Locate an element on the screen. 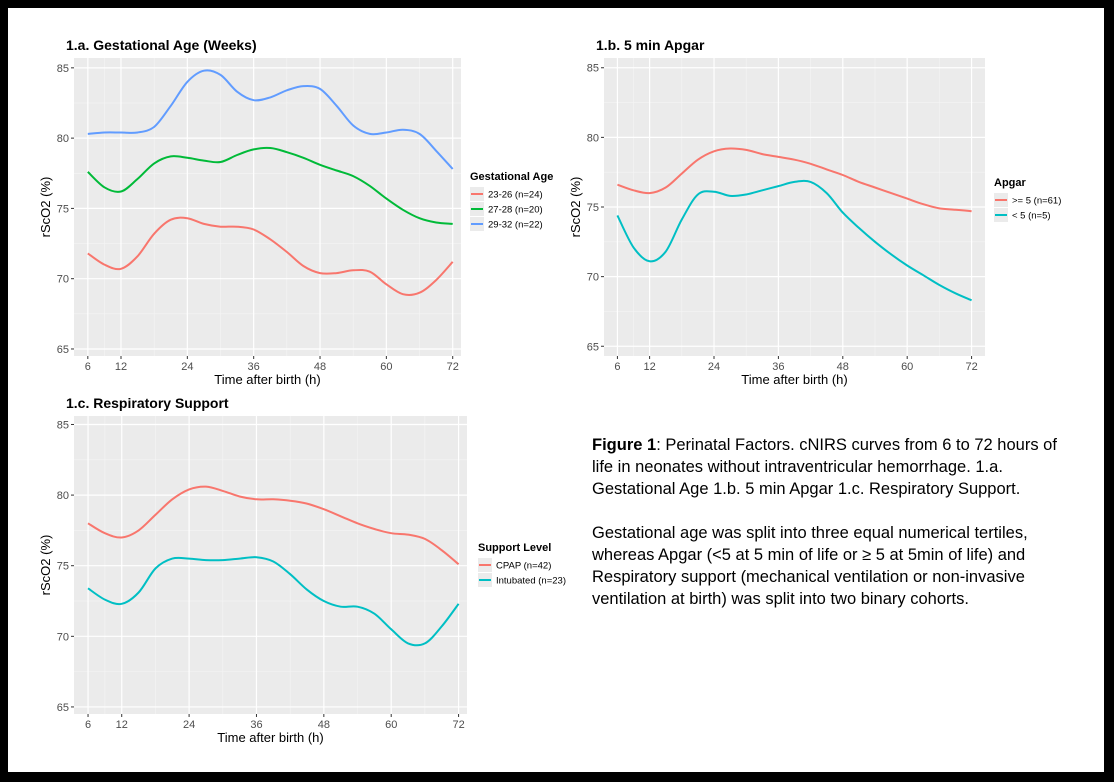 This screenshot has height=782, width=1114. legend-label: 27-28 (n=20) is located at coordinates (515, 210).